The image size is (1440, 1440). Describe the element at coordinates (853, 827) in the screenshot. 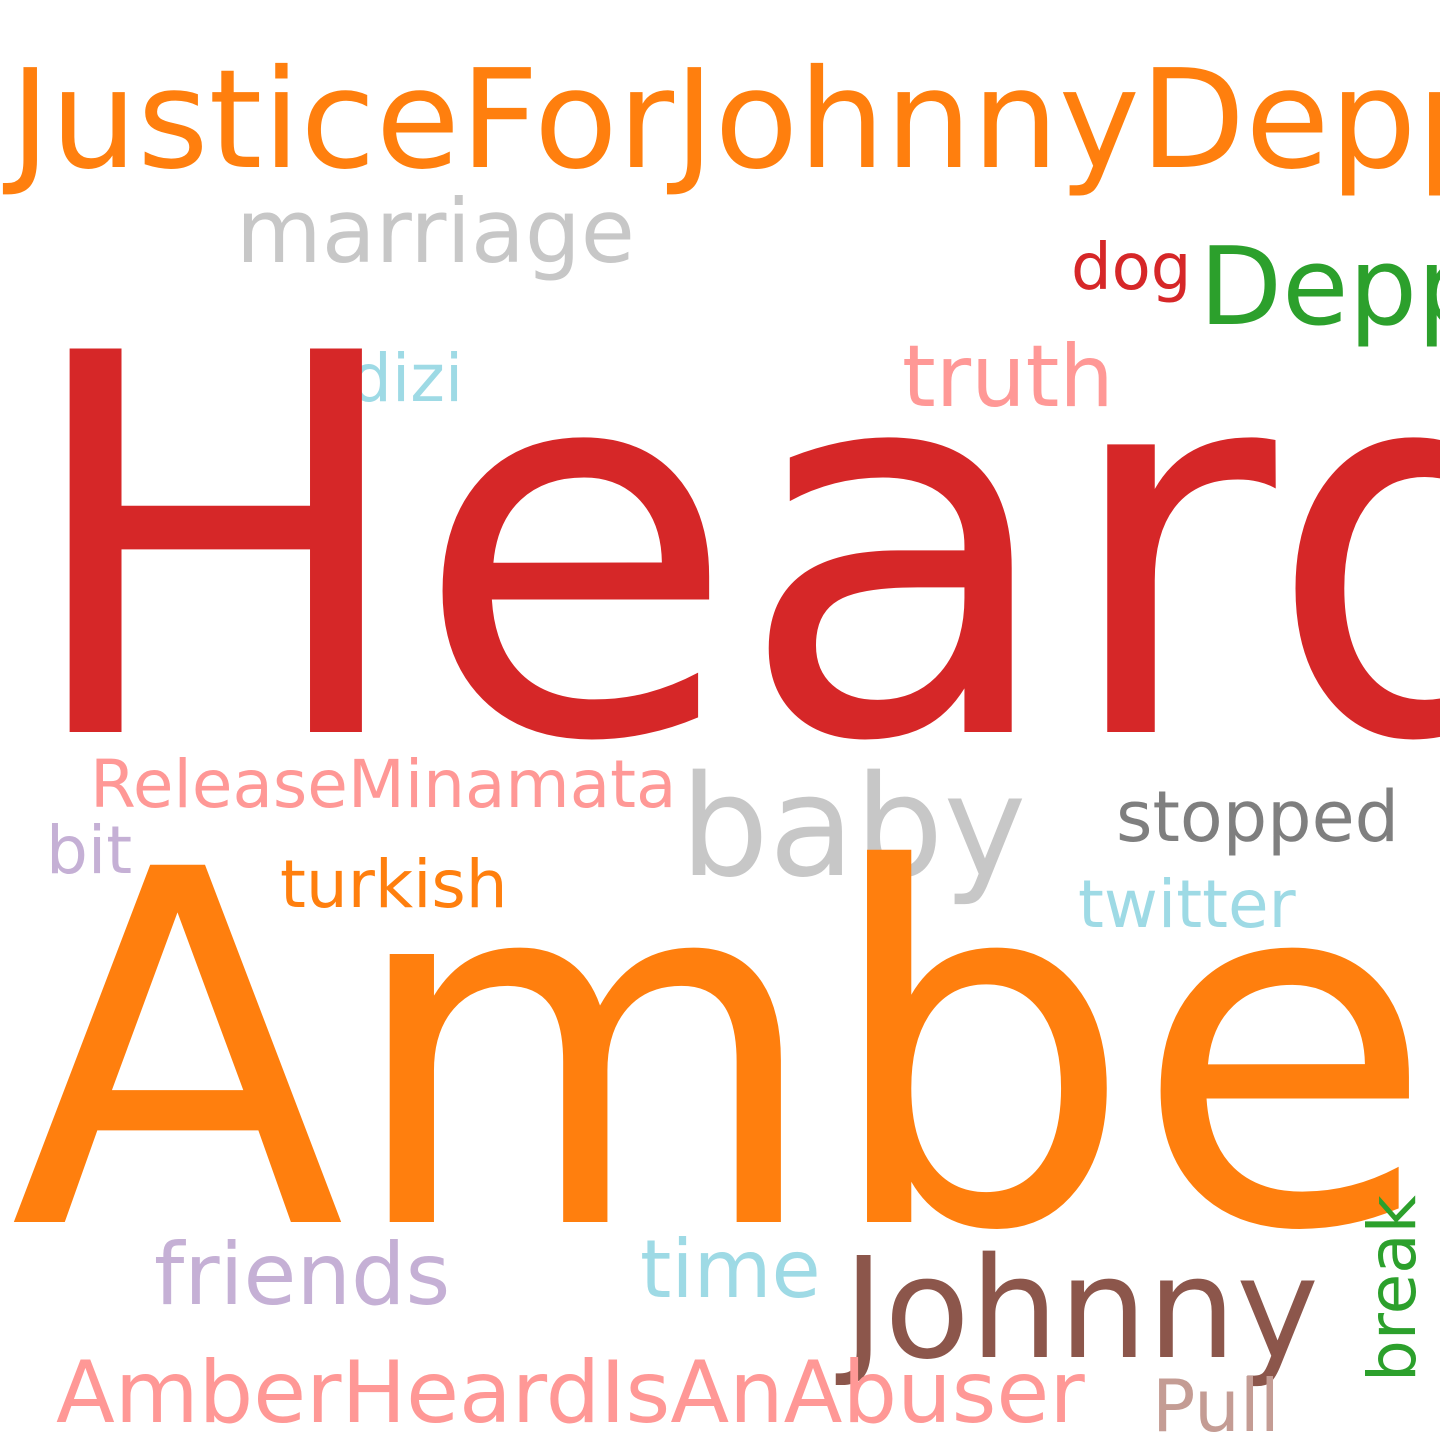

I see `word-baby: baby` at that location.